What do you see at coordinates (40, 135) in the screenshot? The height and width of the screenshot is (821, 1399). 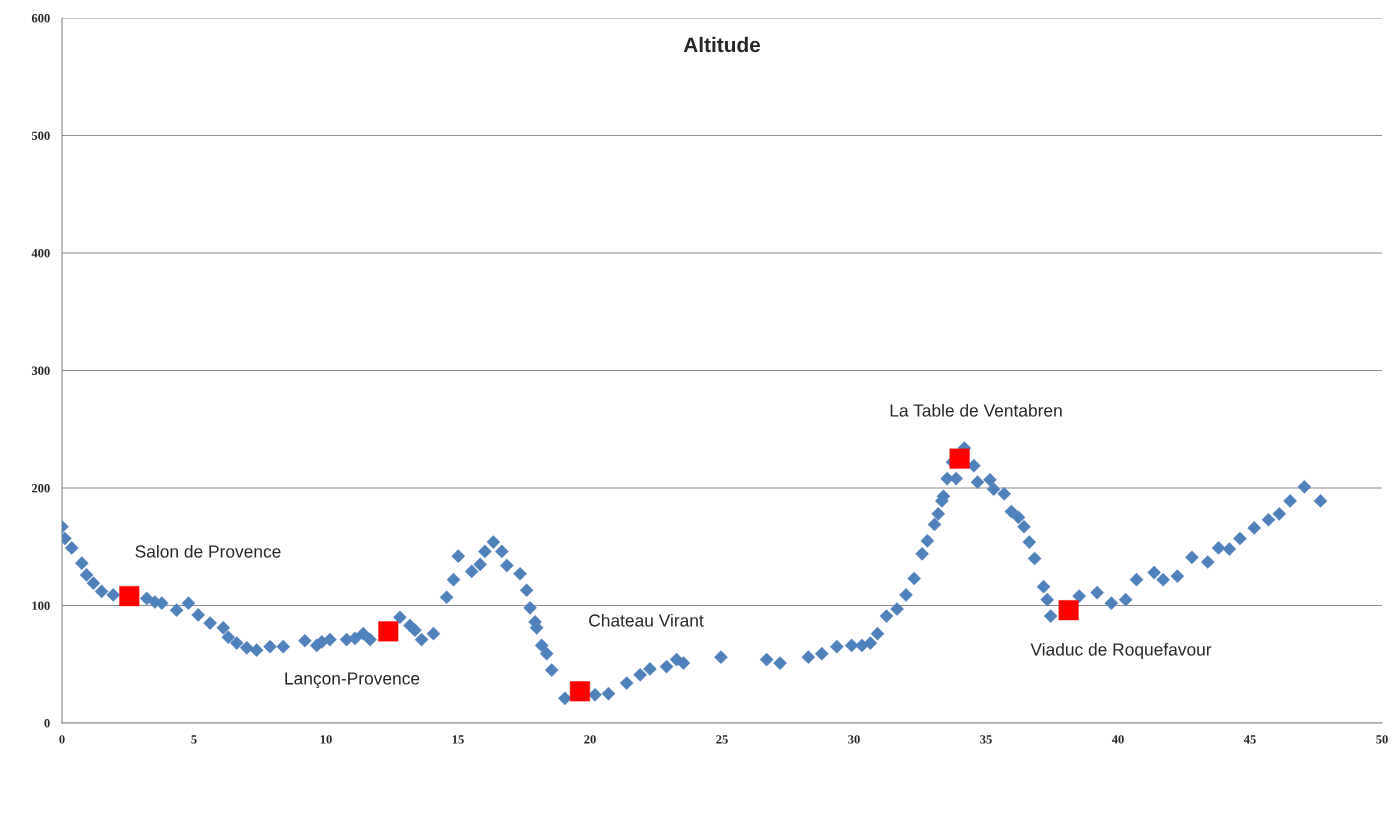 I see `y-tick-label: 500` at bounding box center [40, 135].